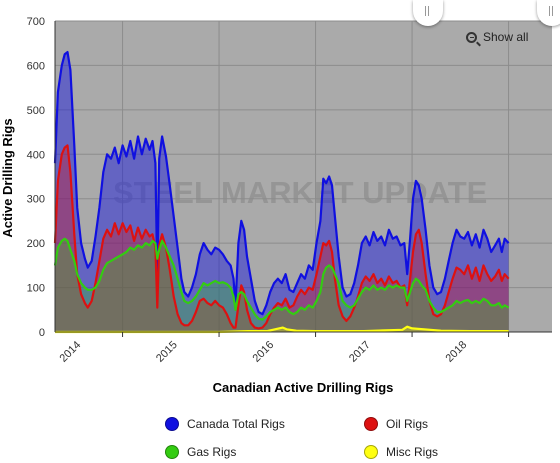 The image size is (560, 463). Describe the element at coordinates (36, 289) in the screenshot. I see `y-tick-label: 100` at that location.